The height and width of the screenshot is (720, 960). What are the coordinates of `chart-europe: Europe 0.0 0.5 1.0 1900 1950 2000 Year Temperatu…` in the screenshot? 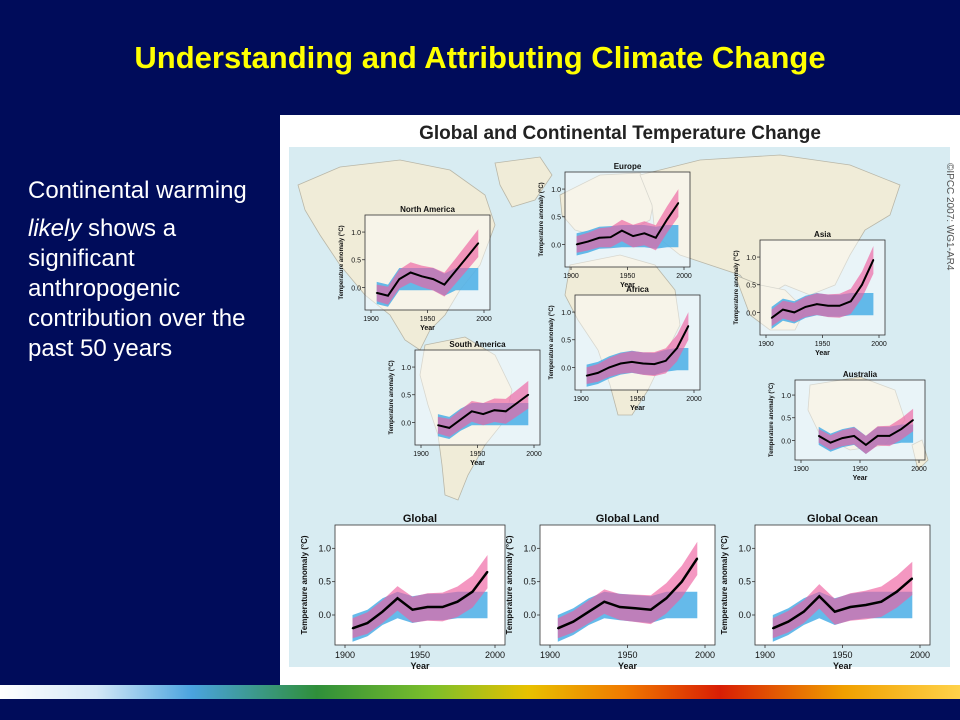 It's located at (615, 225).